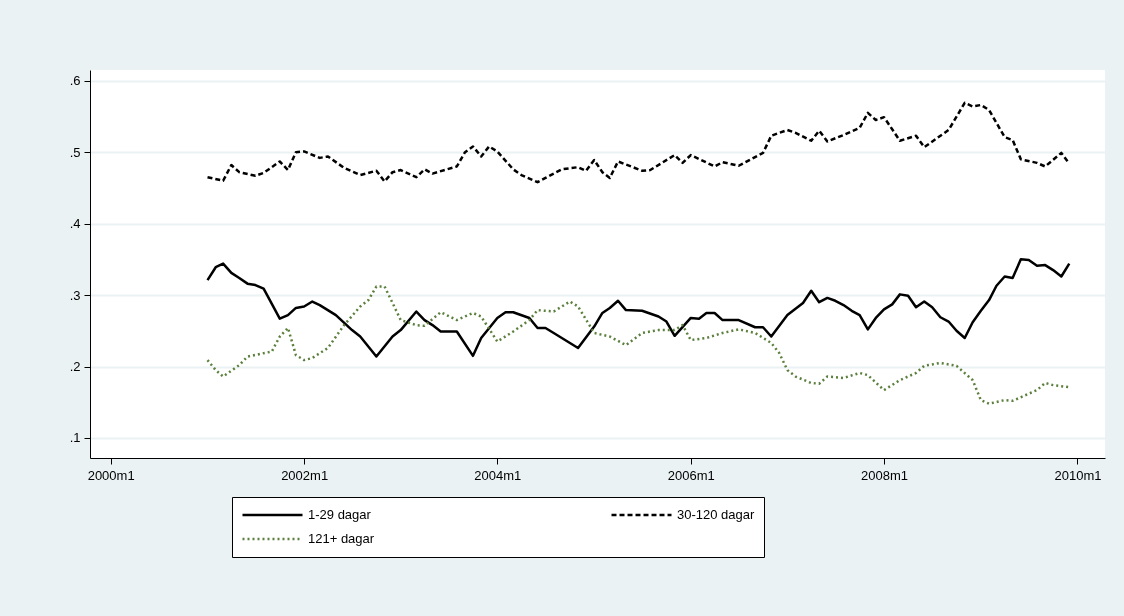 This screenshot has height=616, width=1124. Describe the element at coordinates (305, 475) in the screenshot. I see `x-tick-label: 2002m1` at that location.